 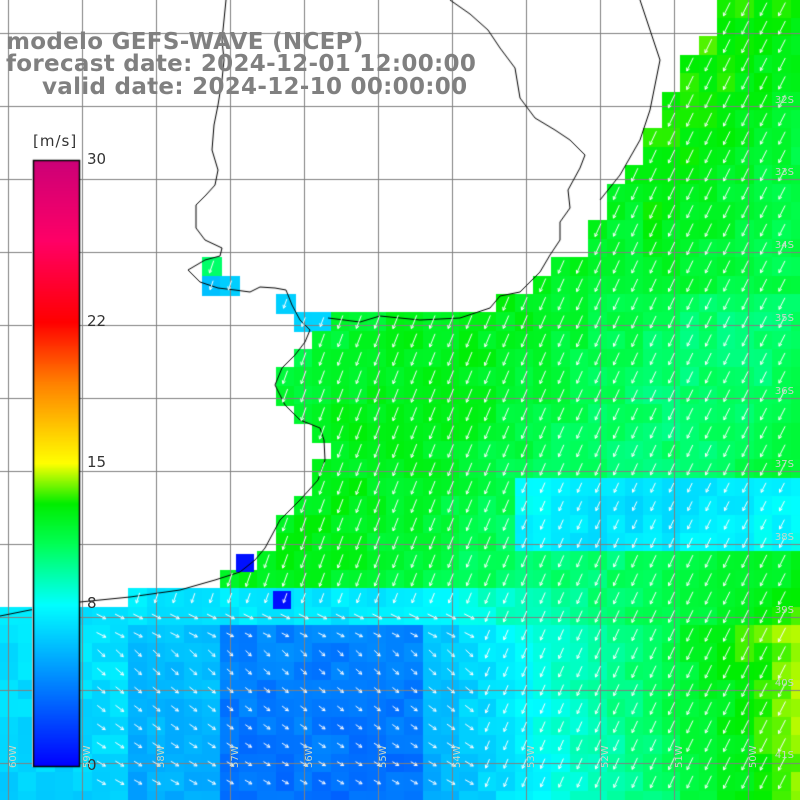 I want to click on latitude-label: 38S, so click(x=784, y=537).